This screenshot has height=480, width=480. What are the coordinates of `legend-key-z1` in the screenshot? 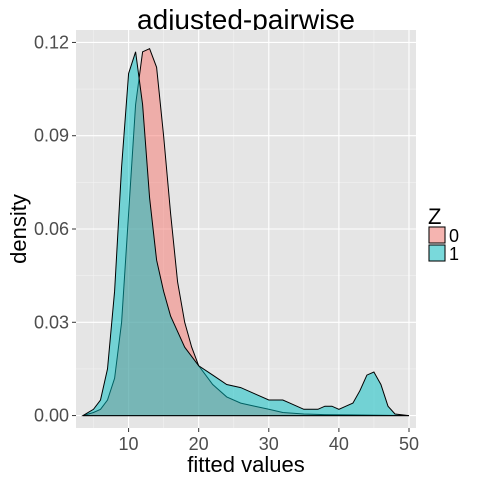 It's located at (437, 253).